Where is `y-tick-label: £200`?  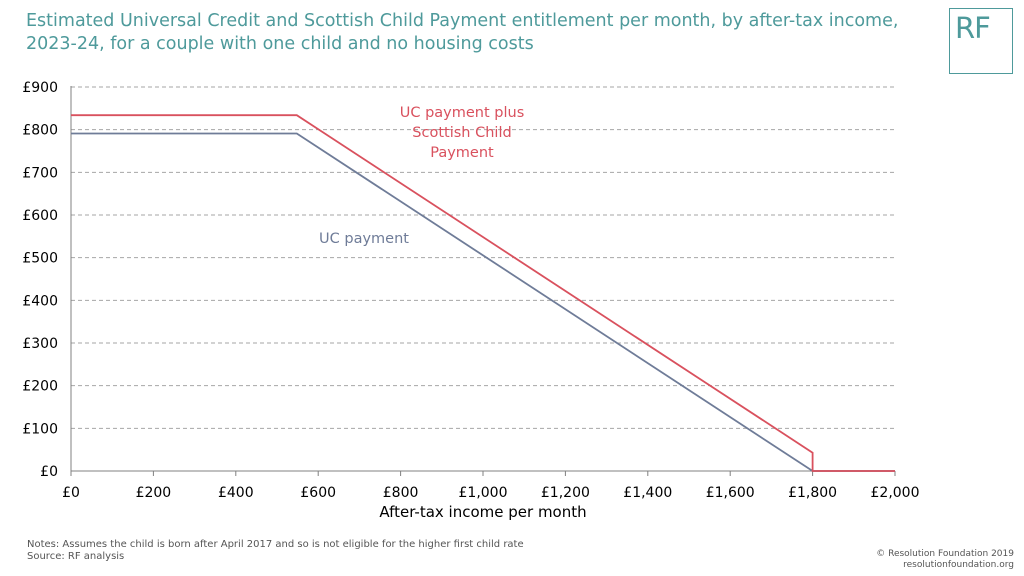
y-tick-label: £200 is located at coordinates (40, 387).